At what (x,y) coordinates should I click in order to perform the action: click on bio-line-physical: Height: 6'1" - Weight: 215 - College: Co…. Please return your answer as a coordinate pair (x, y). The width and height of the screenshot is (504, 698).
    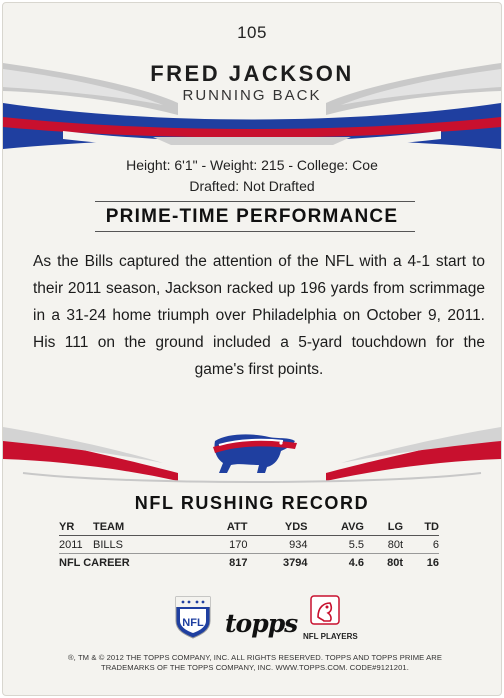
    Looking at the image, I should click on (252, 165).